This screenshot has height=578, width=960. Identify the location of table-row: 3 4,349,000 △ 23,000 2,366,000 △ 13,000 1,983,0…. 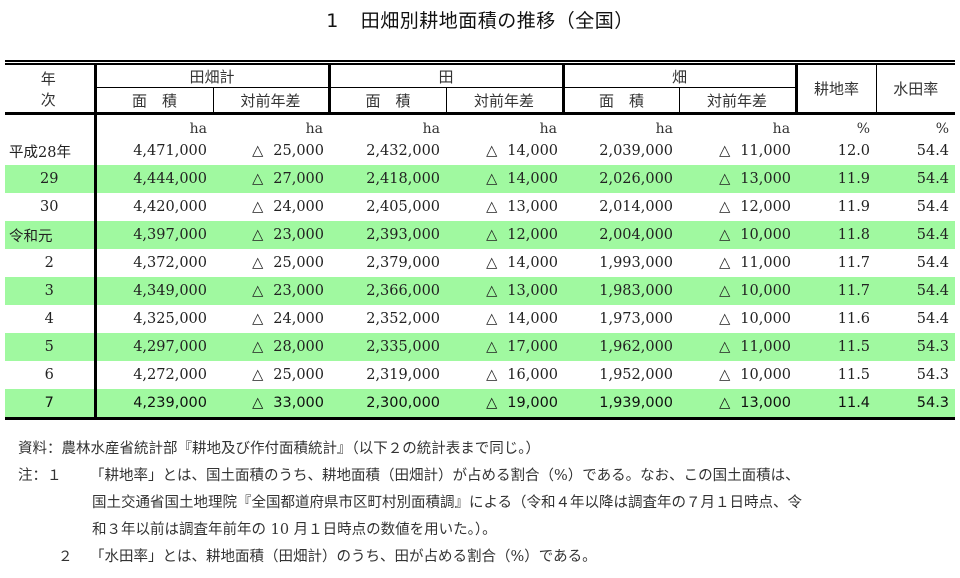
(480, 291).